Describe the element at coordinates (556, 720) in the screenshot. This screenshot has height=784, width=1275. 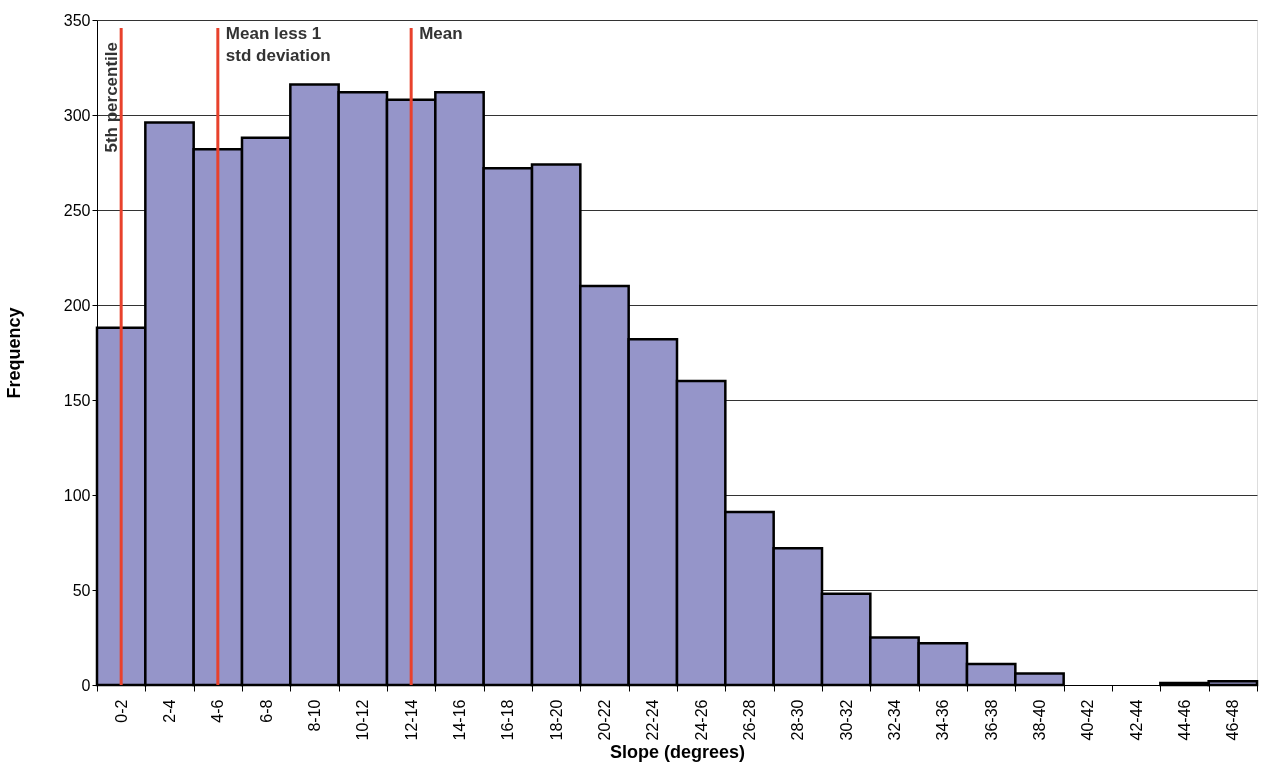
I see `x-tick-label: 18-20` at that location.